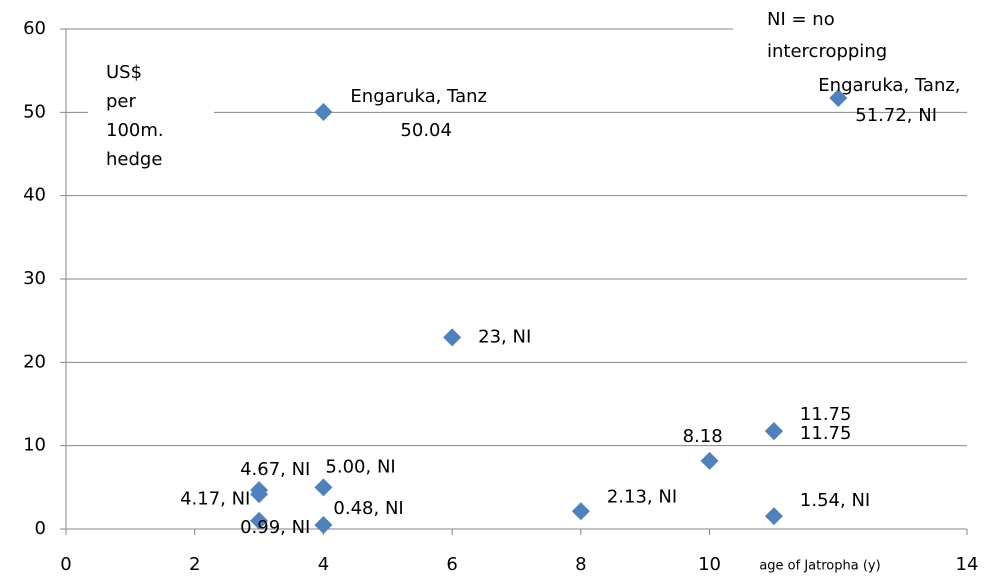 The image size is (1000, 577). I want to click on data-label: 5.00, NI, so click(360, 466).